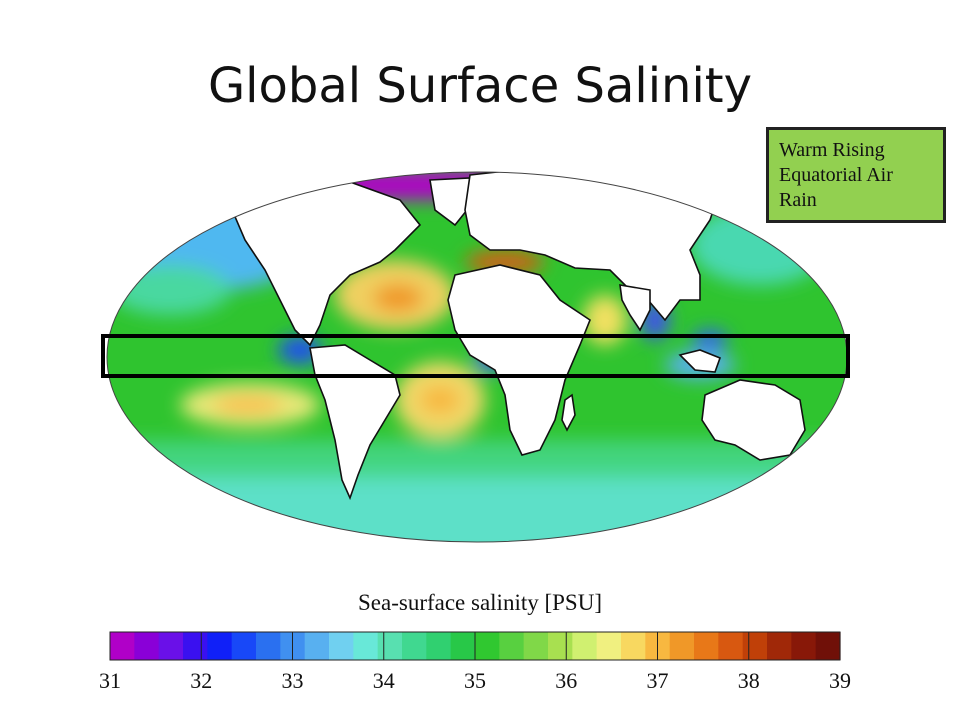 The image size is (960, 720). What do you see at coordinates (355, 422) in the screenshot?
I see `south-america` at bounding box center [355, 422].